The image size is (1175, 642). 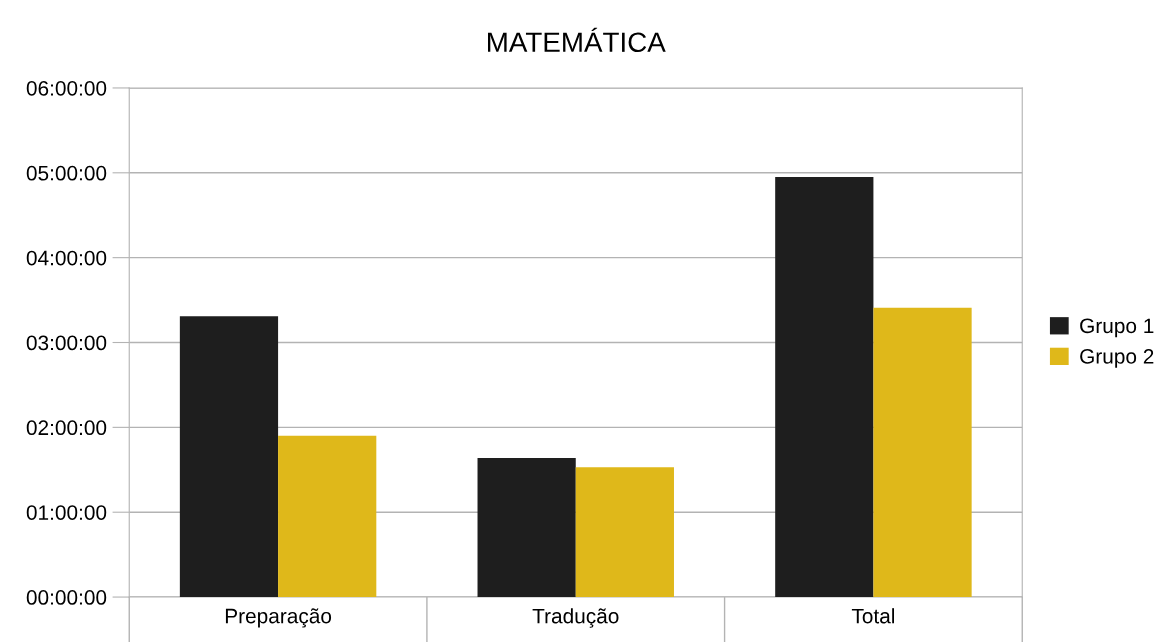 What do you see at coordinates (278, 618) in the screenshot?
I see `x-tick-label: Preparação` at bounding box center [278, 618].